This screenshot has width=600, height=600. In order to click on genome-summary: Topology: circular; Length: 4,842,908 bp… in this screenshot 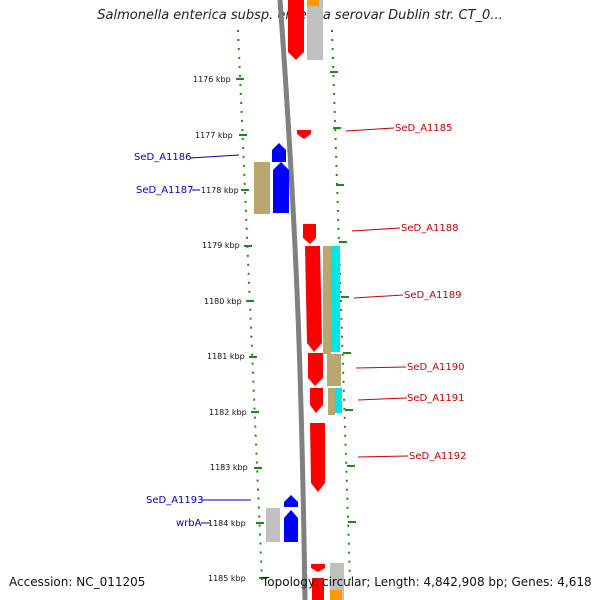, I will do `click(427, 582)`.